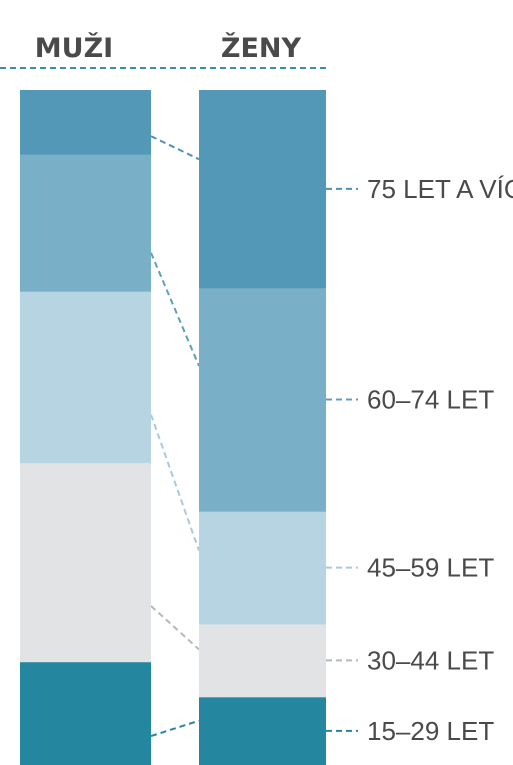 The image size is (513, 765). Describe the element at coordinates (430, 568) in the screenshot. I see `legend-label-45-59-let: 45–59 LET` at that location.